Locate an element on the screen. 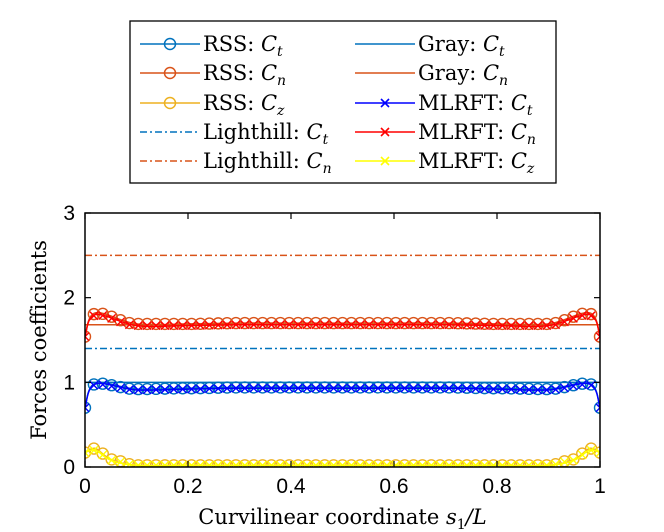 This screenshot has height=532, width=664. x-axis-label: Curvilinear coordinate s1/L is located at coordinates (342, 518).